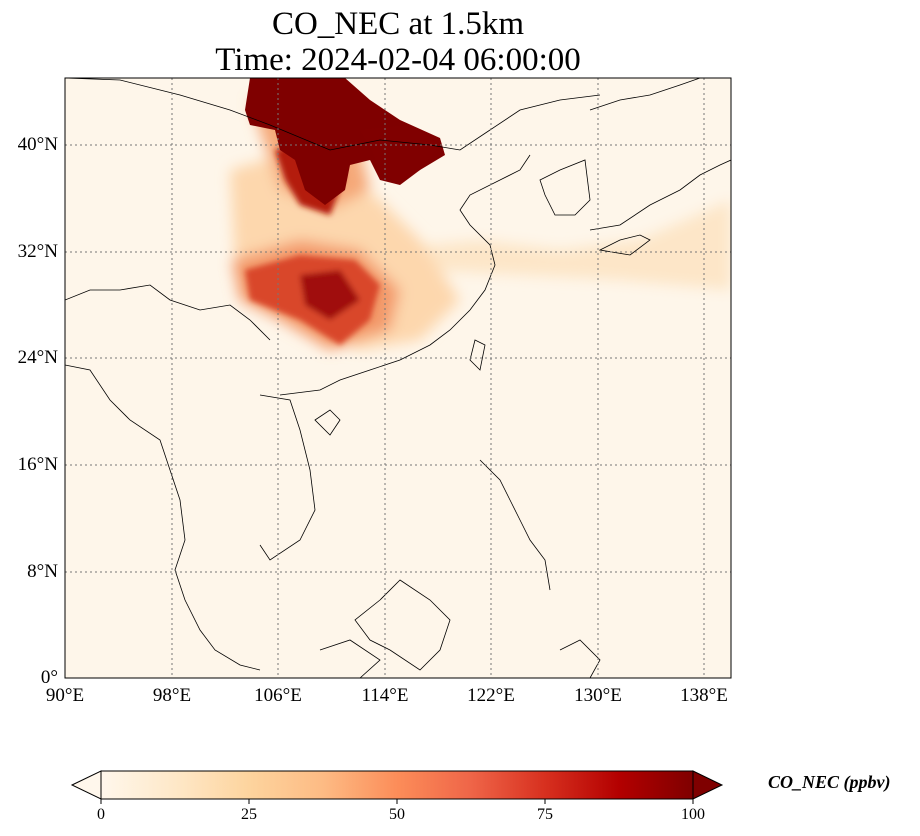 This screenshot has height=836, width=920. I want to click on x-tick-label: 98°E, so click(172, 695).